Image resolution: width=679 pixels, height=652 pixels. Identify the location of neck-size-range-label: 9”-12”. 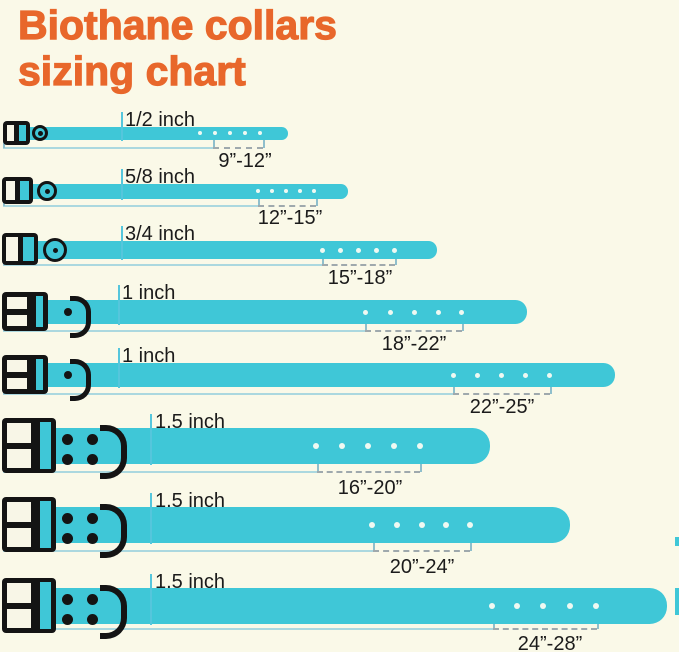
(245, 161).